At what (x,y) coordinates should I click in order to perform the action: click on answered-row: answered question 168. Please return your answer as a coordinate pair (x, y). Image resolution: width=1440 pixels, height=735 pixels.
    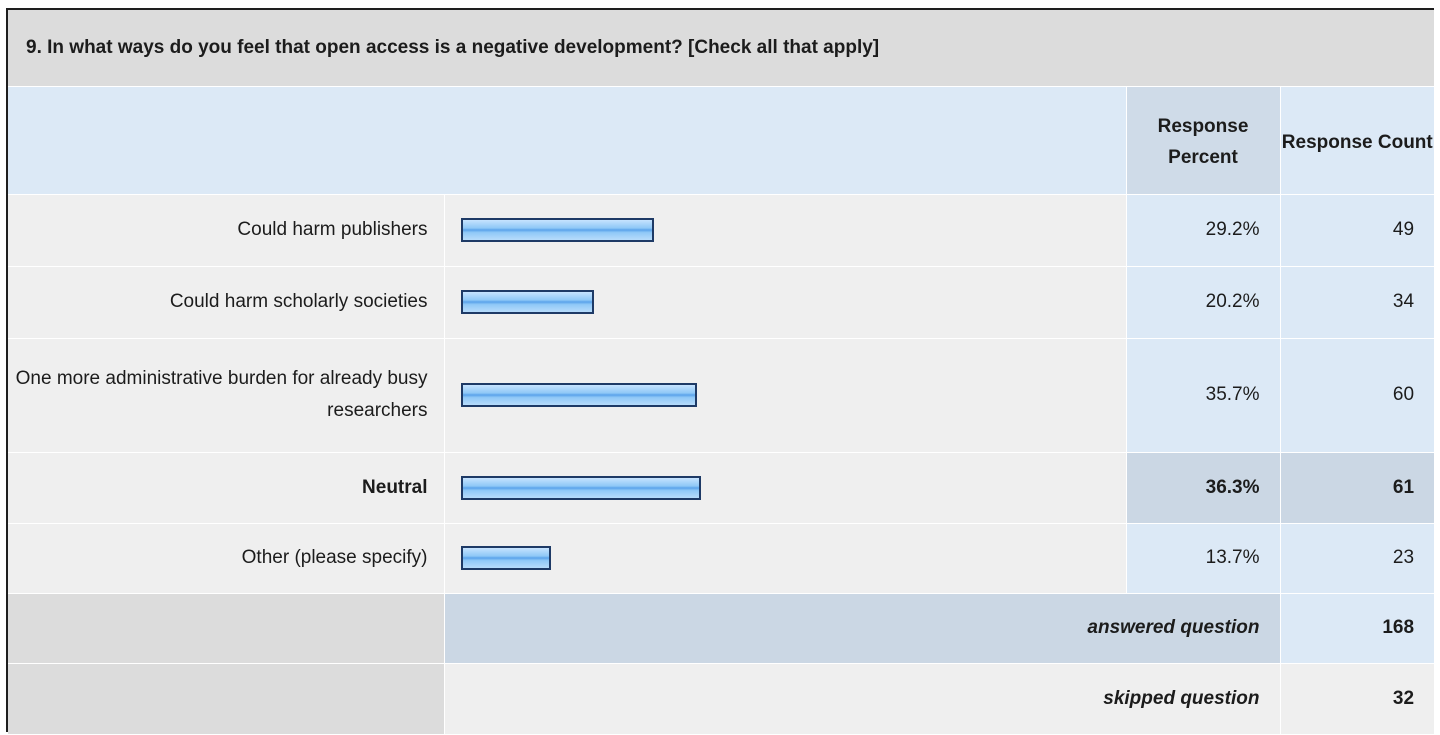
    Looking at the image, I should click on (721, 628).